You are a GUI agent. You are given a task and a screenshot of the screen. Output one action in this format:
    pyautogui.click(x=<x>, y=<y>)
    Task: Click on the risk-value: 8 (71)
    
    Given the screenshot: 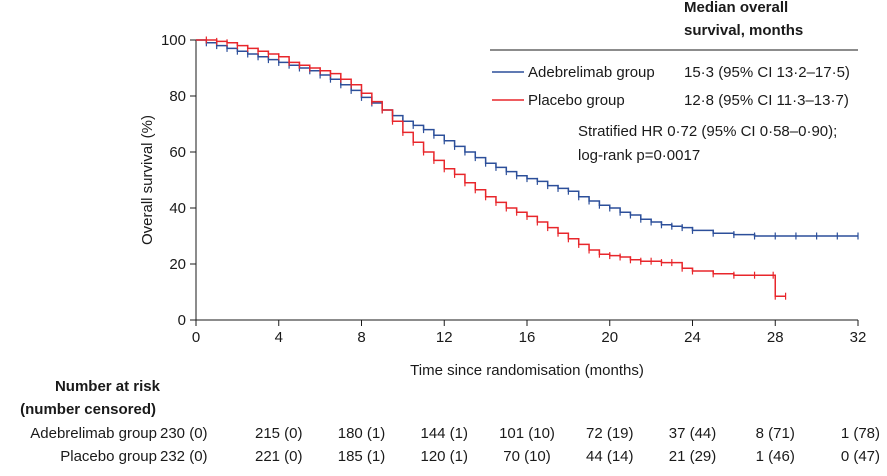 What is the action you would take?
    pyautogui.click(x=775, y=433)
    